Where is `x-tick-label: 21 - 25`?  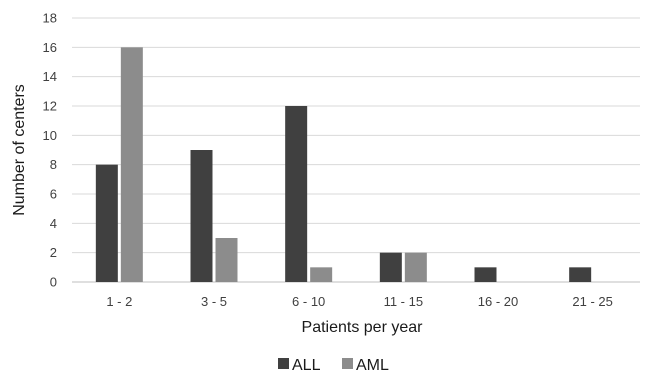
x-tick-label: 21 - 25 is located at coordinates (592, 301).